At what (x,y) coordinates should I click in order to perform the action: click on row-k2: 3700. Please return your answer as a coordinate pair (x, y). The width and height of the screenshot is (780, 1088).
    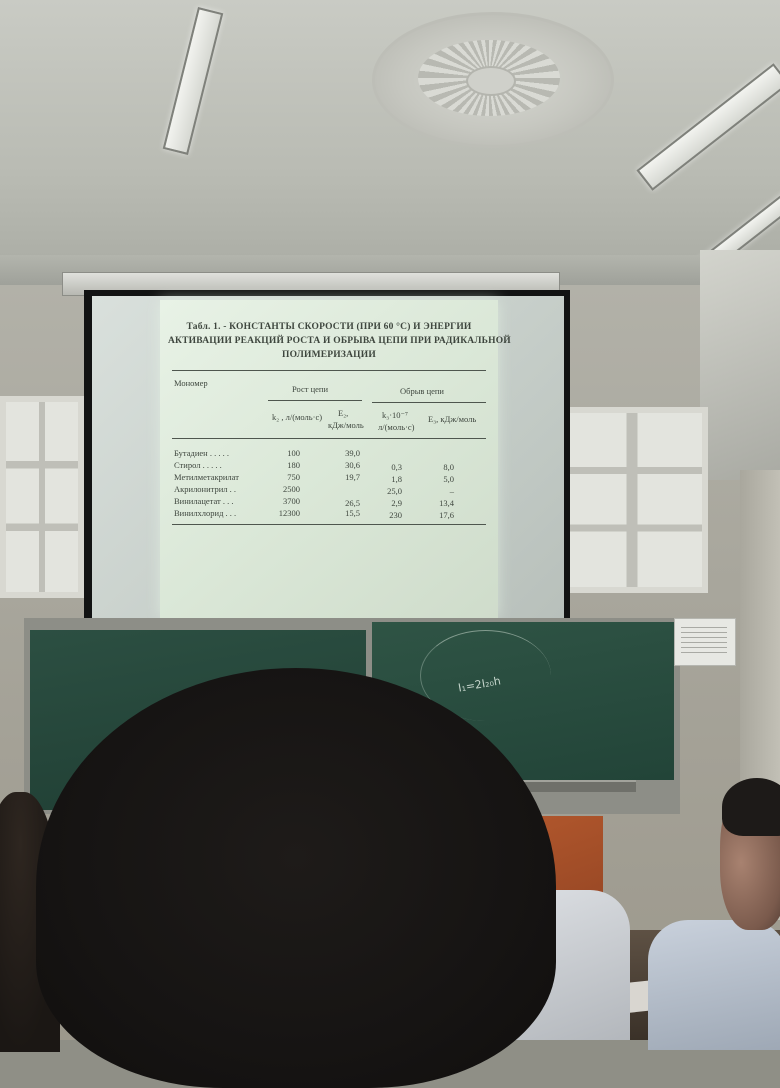
    Looking at the image, I should click on (291, 501).